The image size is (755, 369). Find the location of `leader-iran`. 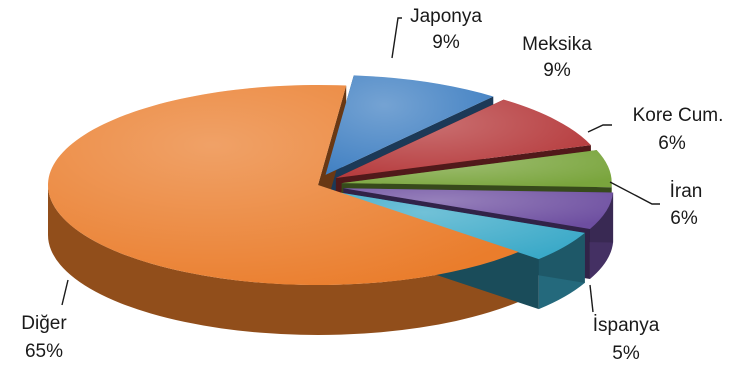

leader-iran is located at coordinates (634, 193).